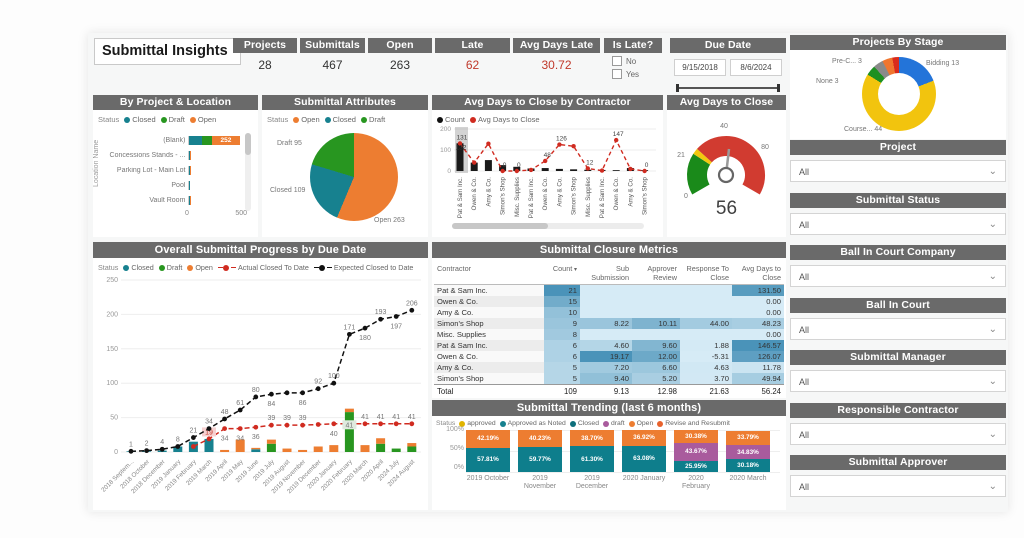 The width and height of the screenshot is (1024, 538). I want to click on due-date-end-input: 8/6/2024, so click(756, 67).